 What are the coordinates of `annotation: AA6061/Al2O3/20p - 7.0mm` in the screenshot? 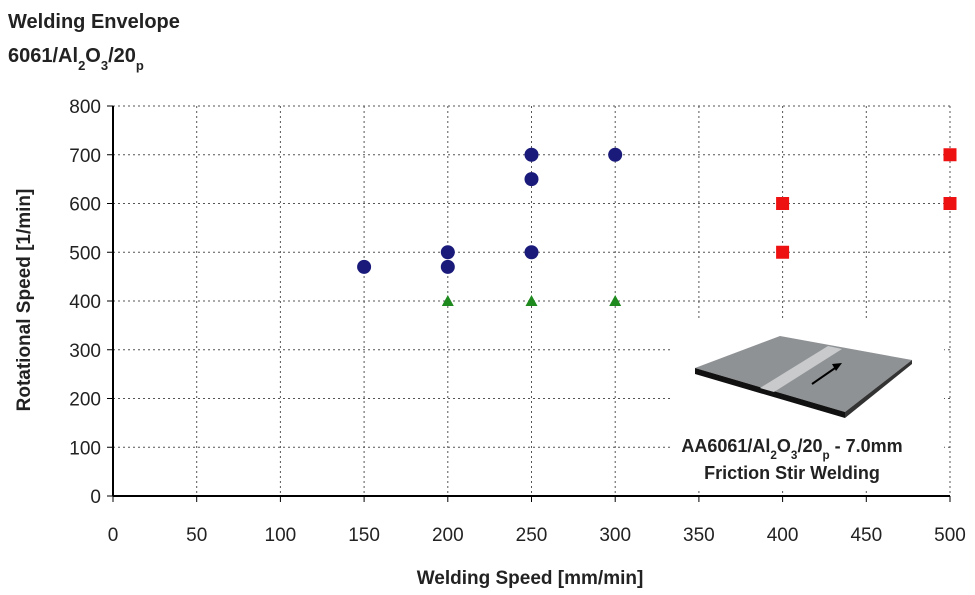 It's located at (791, 449).